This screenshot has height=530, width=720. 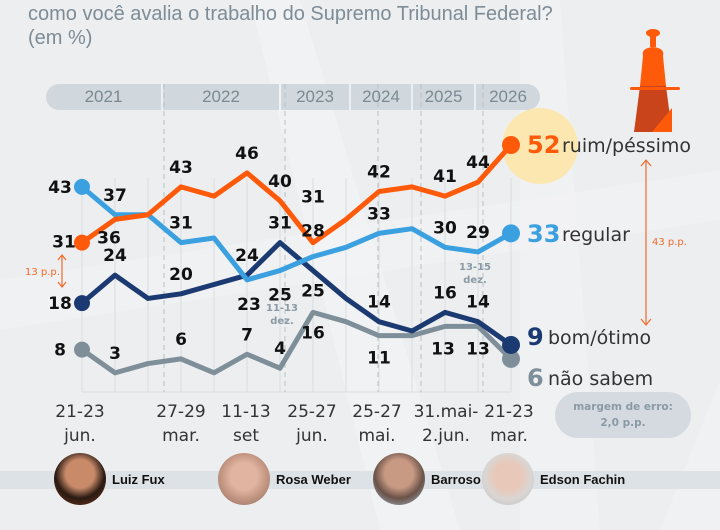 I want to click on x-label-7: 21-23 mar., so click(x=509, y=424).